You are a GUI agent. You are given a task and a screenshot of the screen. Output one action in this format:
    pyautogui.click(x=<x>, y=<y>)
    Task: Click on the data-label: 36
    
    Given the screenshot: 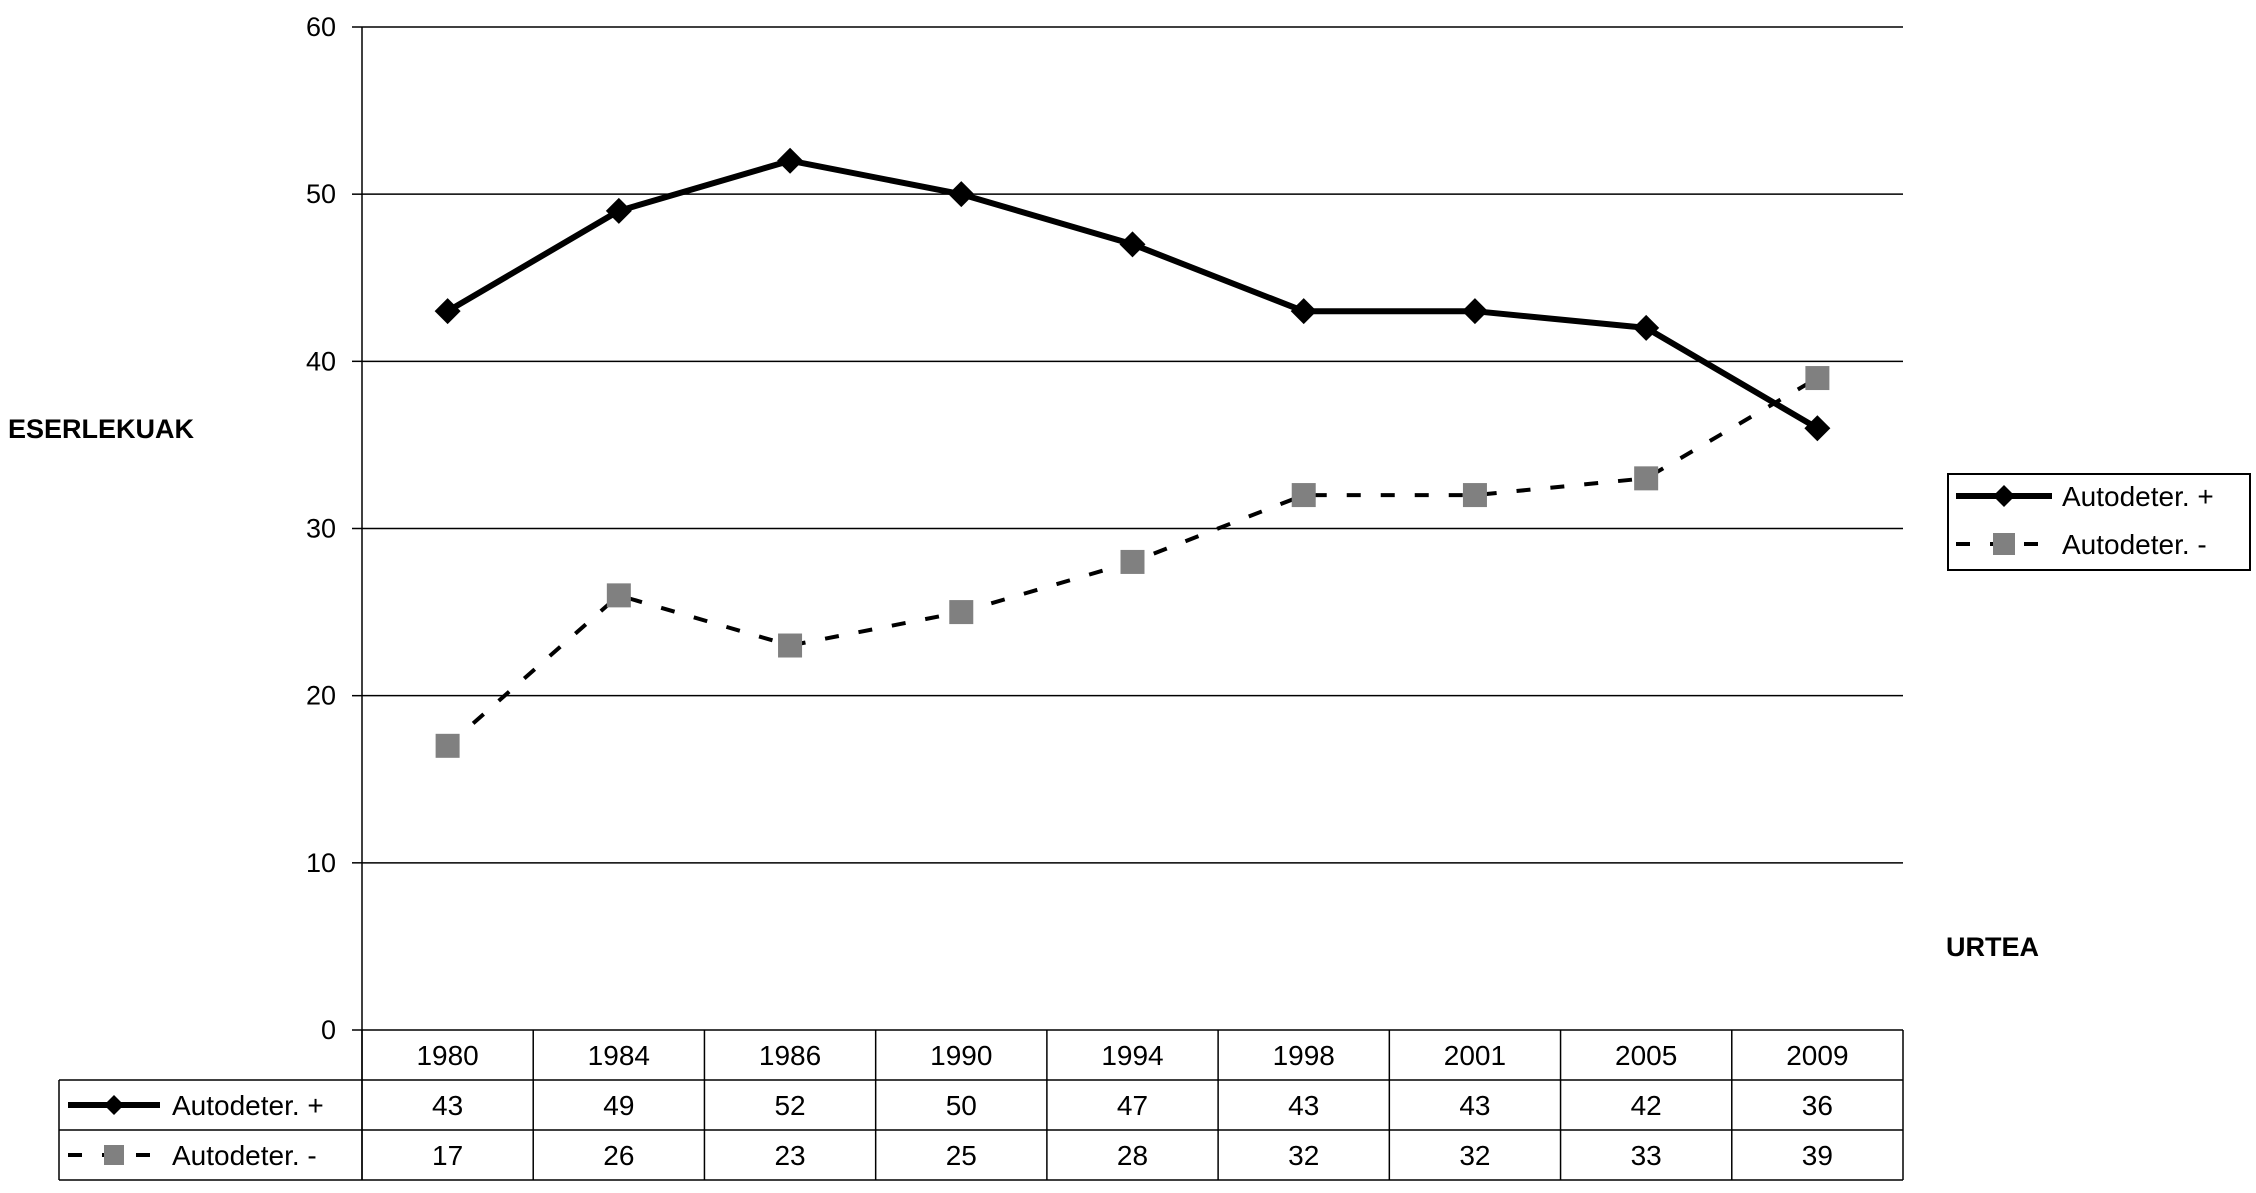 What is the action you would take?
    pyautogui.click(x=1817, y=1105)
    